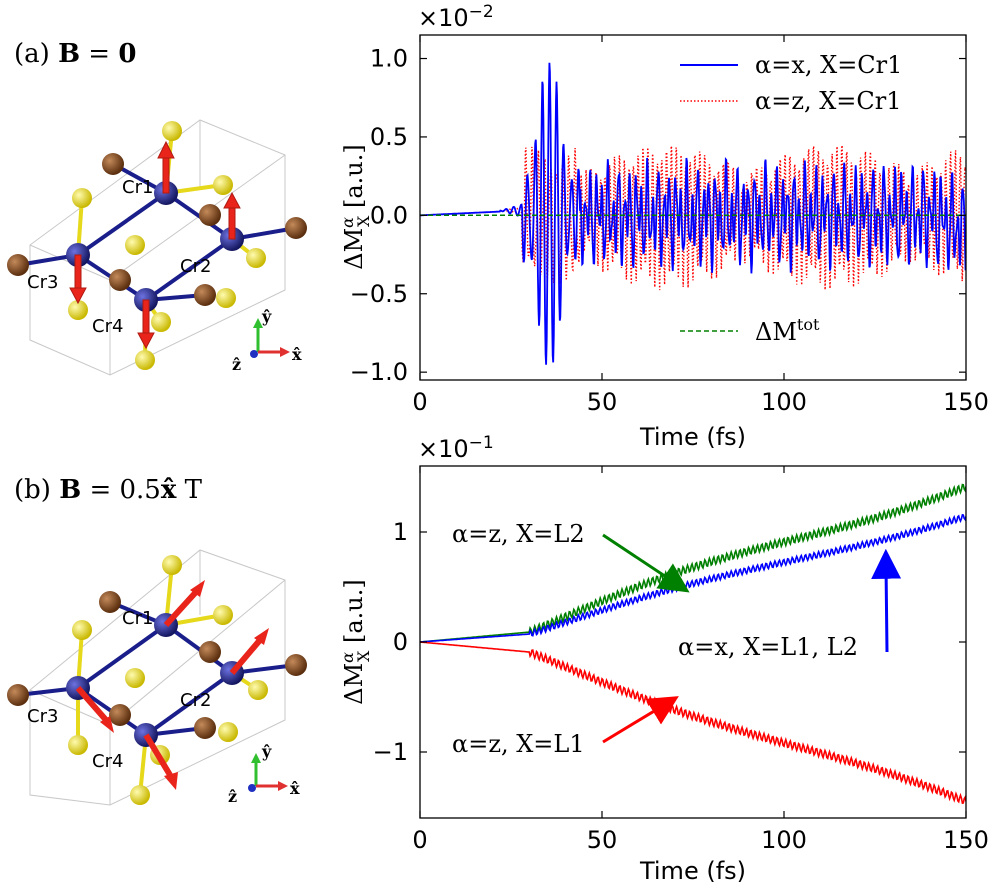 Image resolution: width=997 pixels, height=885 pixels. Describe the element at coordinates (602, 402) in the screenshot. I see `chart-a-xtick-label: 50` at that location.